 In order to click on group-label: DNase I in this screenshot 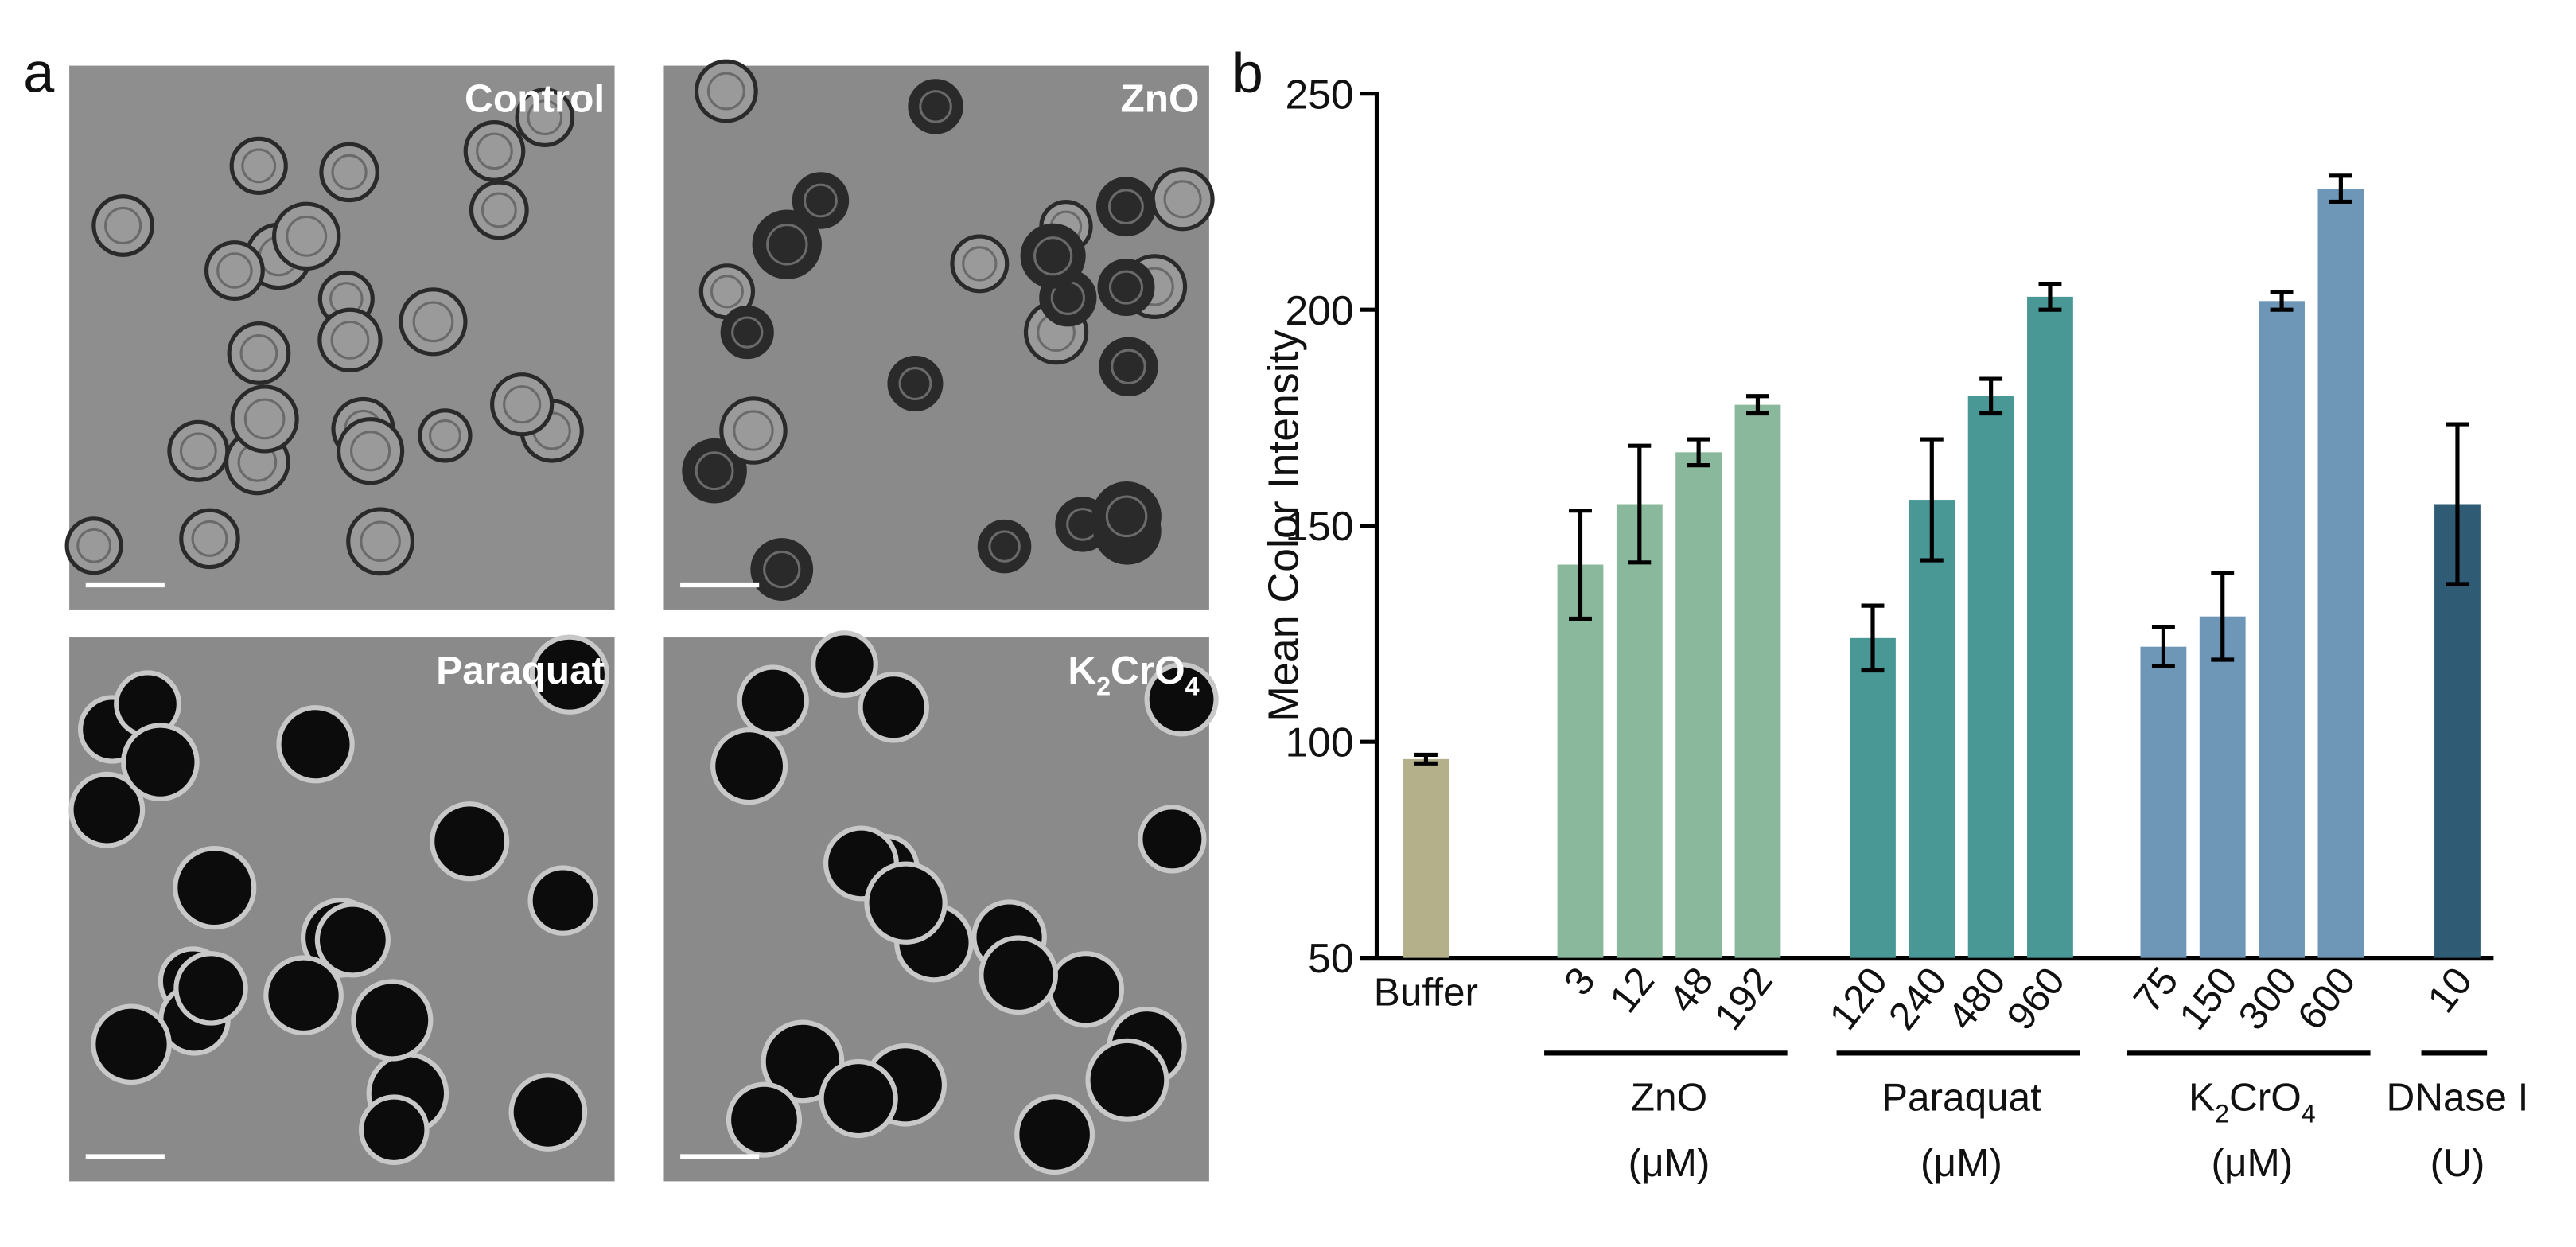, I will do `click(2457, 1098)`.